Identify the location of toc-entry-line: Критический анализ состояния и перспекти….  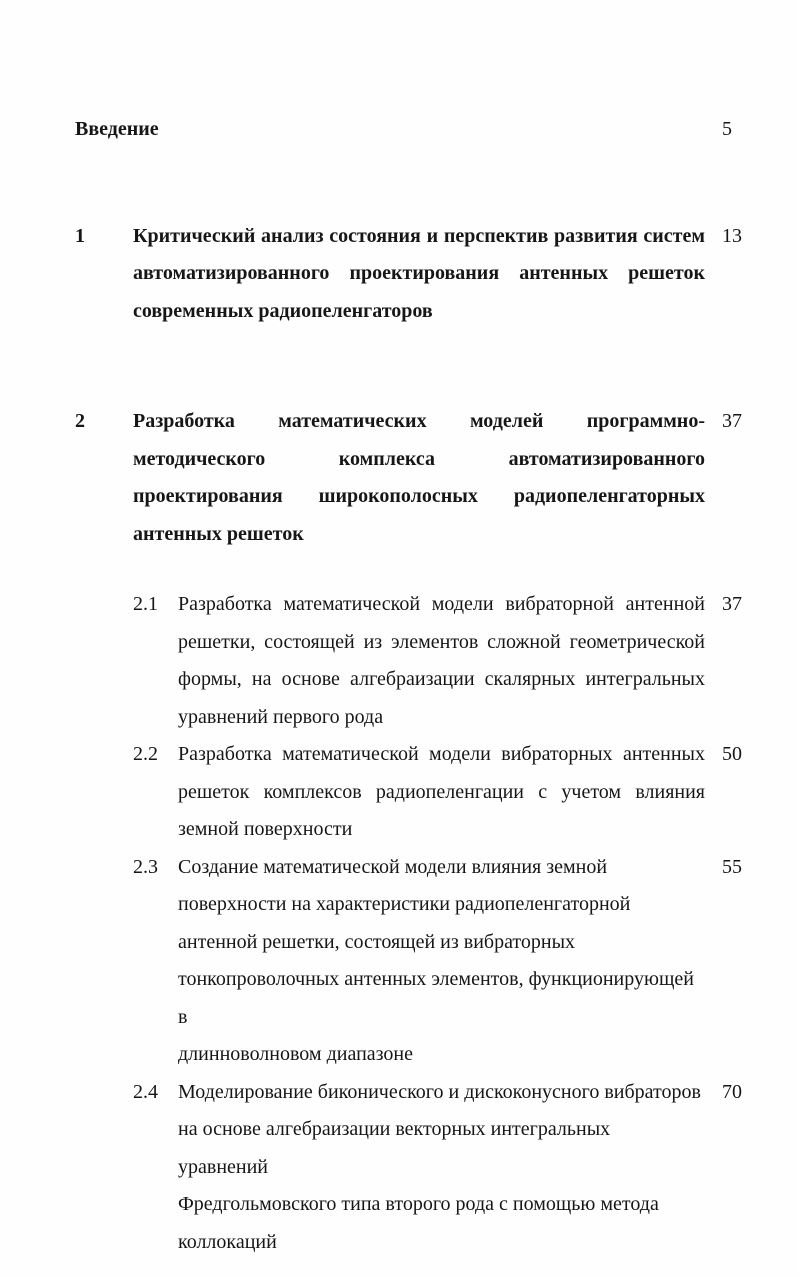
(419, 235).